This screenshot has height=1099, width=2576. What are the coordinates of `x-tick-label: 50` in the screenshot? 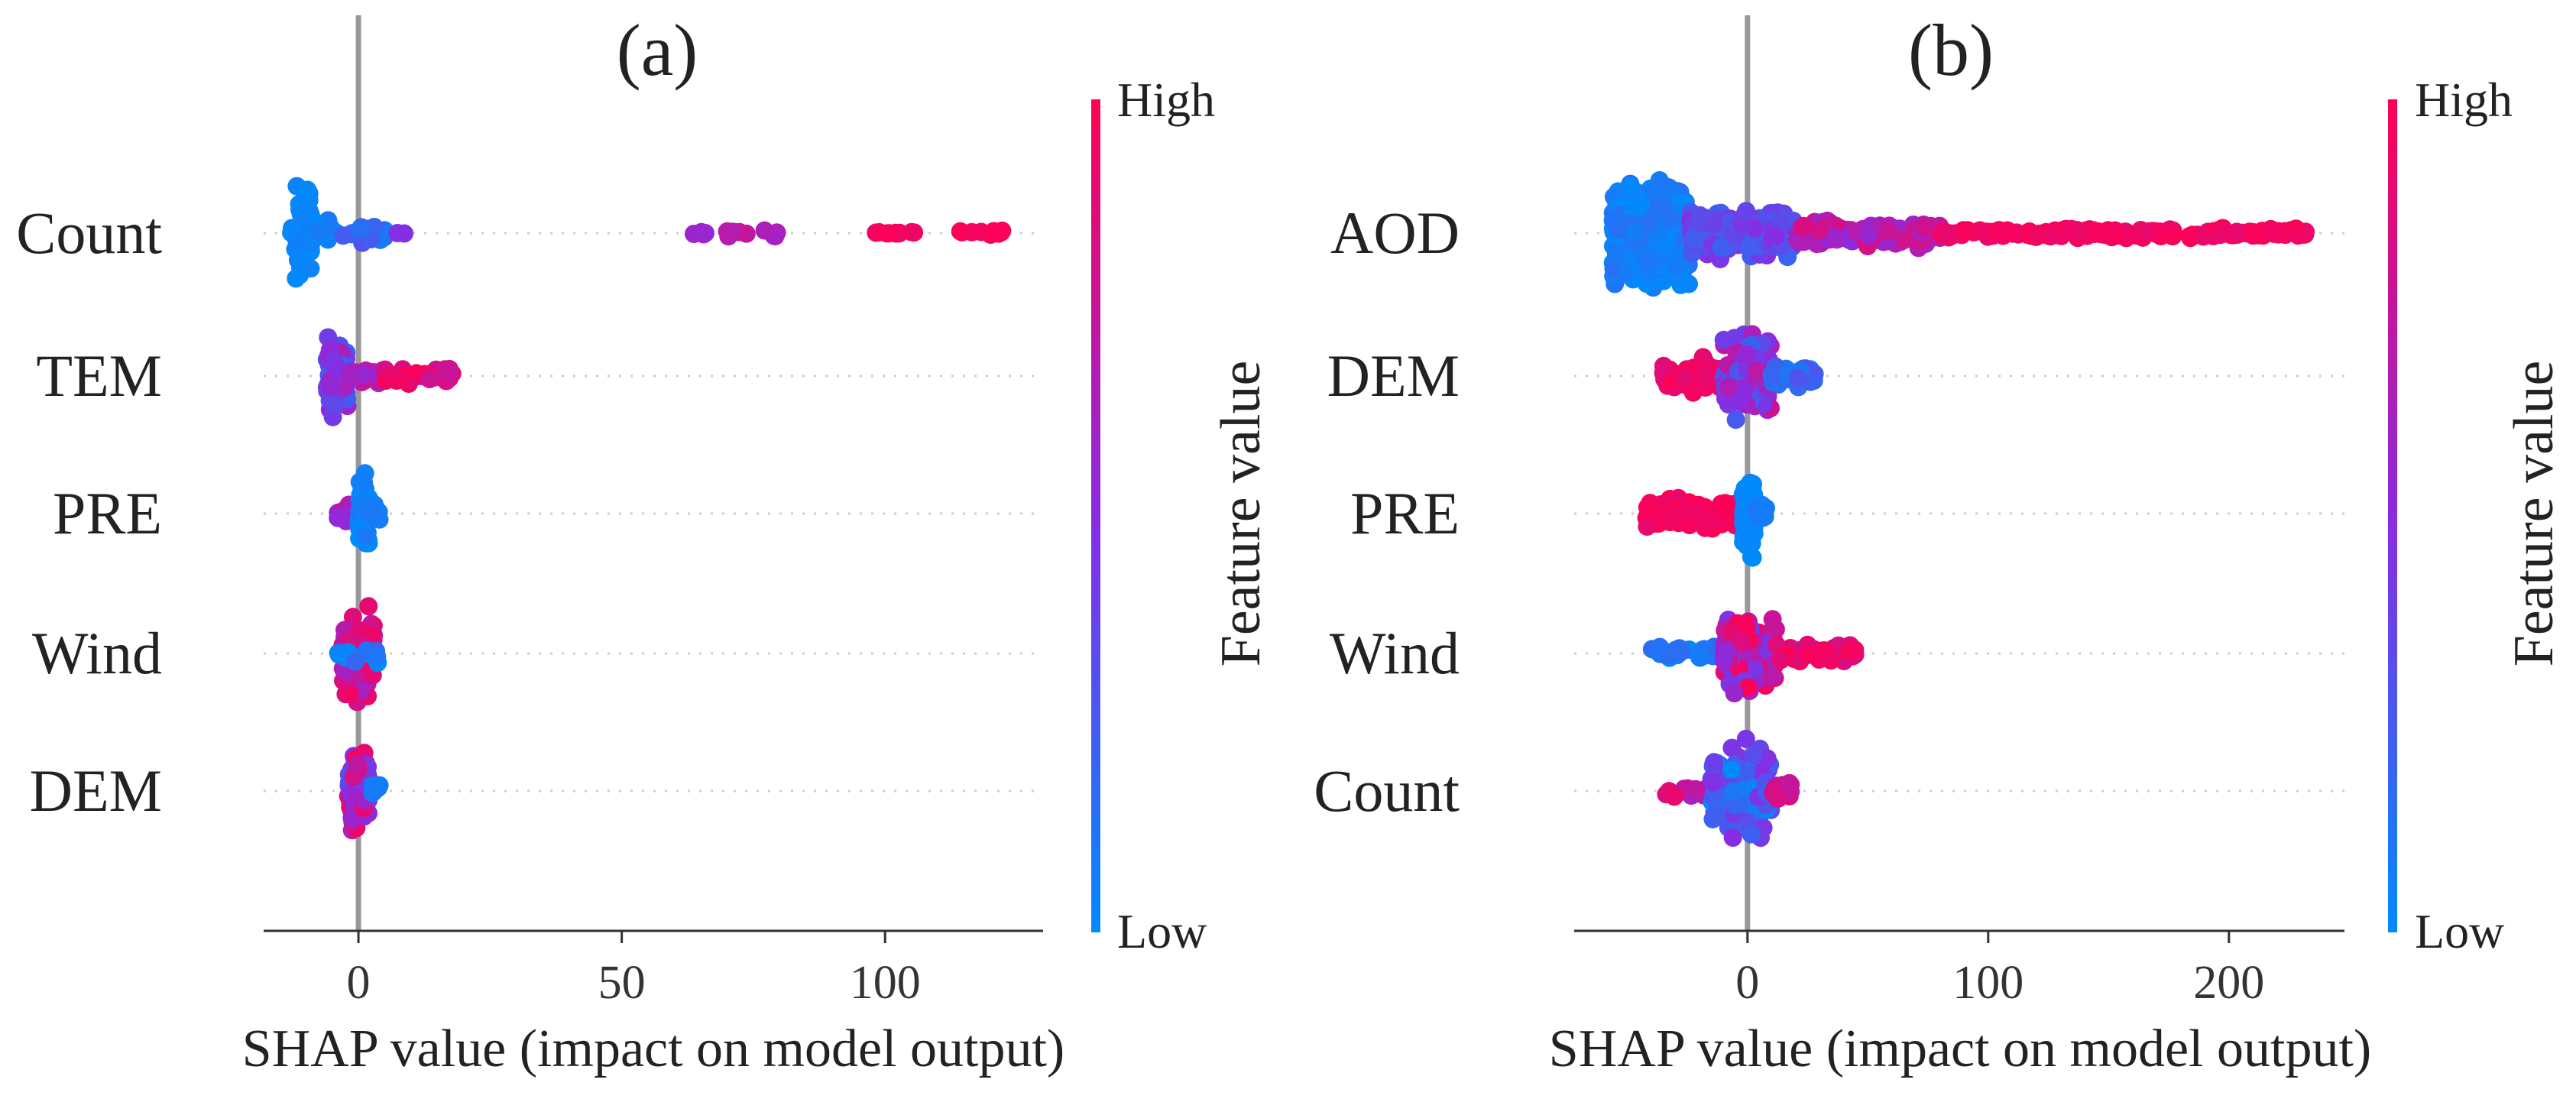 It's located at (622, 983).